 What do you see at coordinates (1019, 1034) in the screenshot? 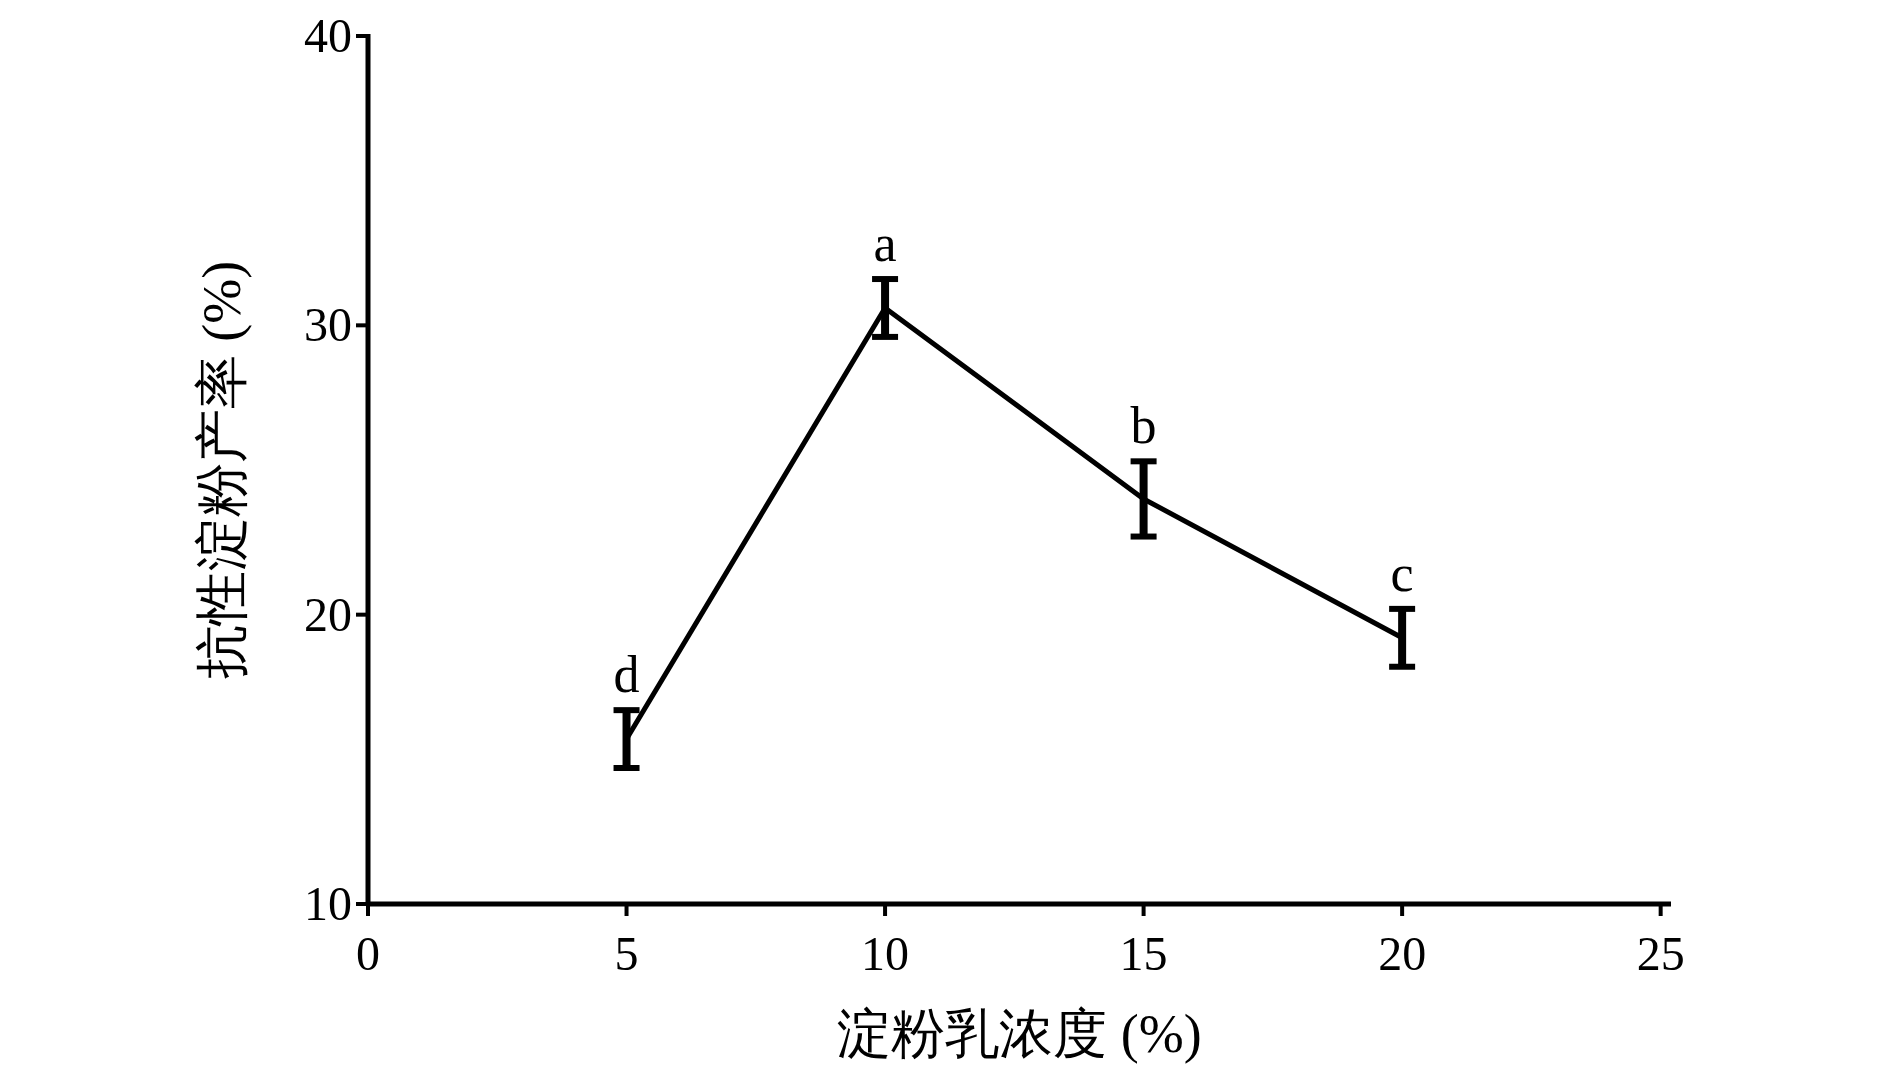
I see `x-axis-title: 淀粉乳浓度 (%)` at bounding box center [1019, 1034].